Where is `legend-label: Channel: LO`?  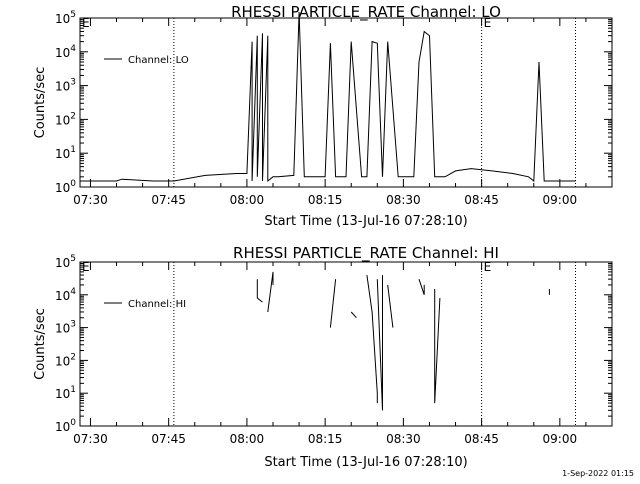
legend-label: Channel: LO is located at coordinates (158, 60).